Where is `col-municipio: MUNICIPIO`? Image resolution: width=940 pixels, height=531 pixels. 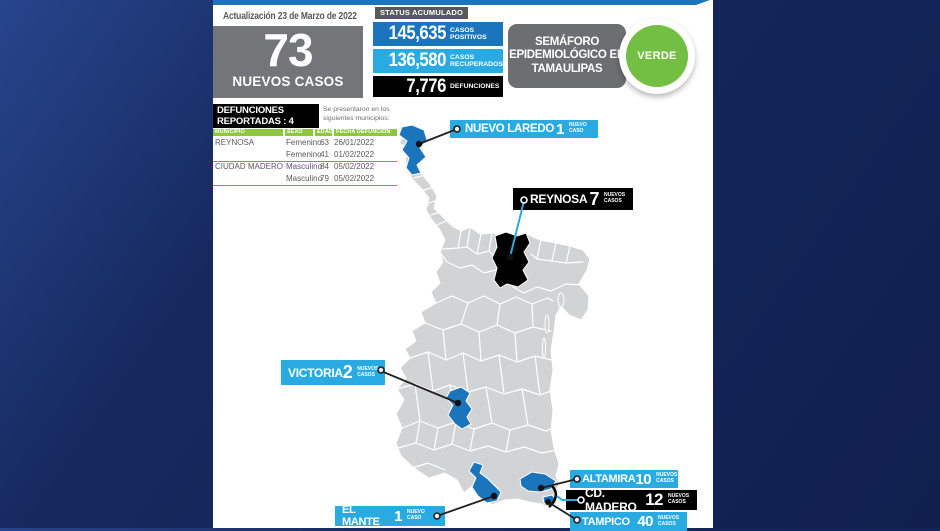 col-municipio: MUNICIPIO is located at coordinates (248, 132).